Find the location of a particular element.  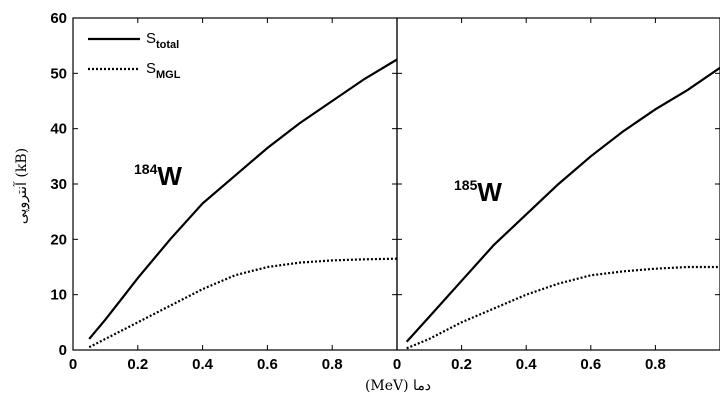

y-tick-label: 20 is located at coordinates (58, 239).